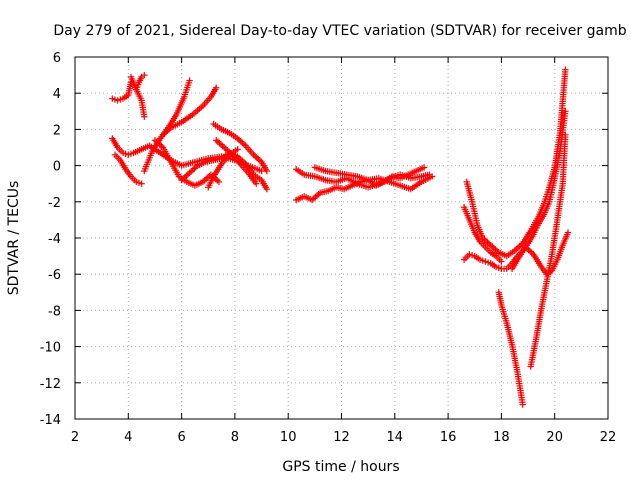 This screenshot has height=480, width=640. I want to click on y-tick-label: -14, so click(50, 420).